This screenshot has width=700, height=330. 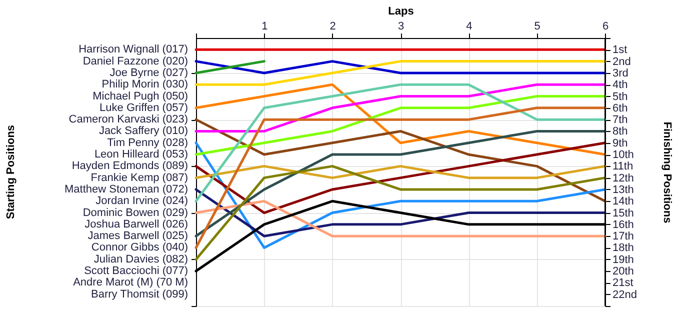 What do you see at coordinates (136, 224) in the screenshot?
I see `text: Joshua Barwell (026)` at bounding box center [136, 224].